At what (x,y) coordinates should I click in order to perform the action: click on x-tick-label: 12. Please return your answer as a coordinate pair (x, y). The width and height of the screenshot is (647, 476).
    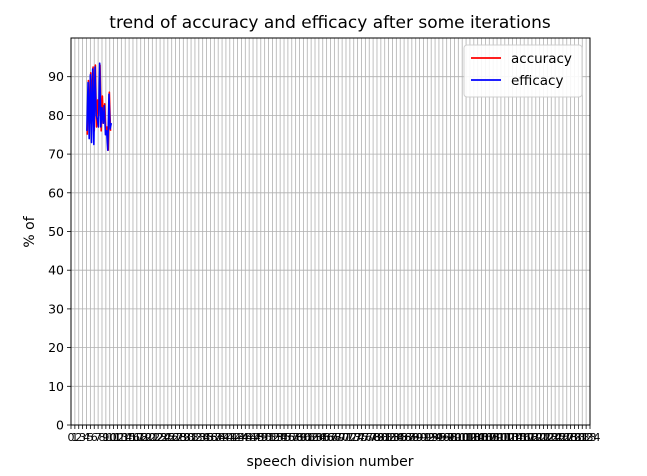
    Looking at the image, I should click on (117, 437).